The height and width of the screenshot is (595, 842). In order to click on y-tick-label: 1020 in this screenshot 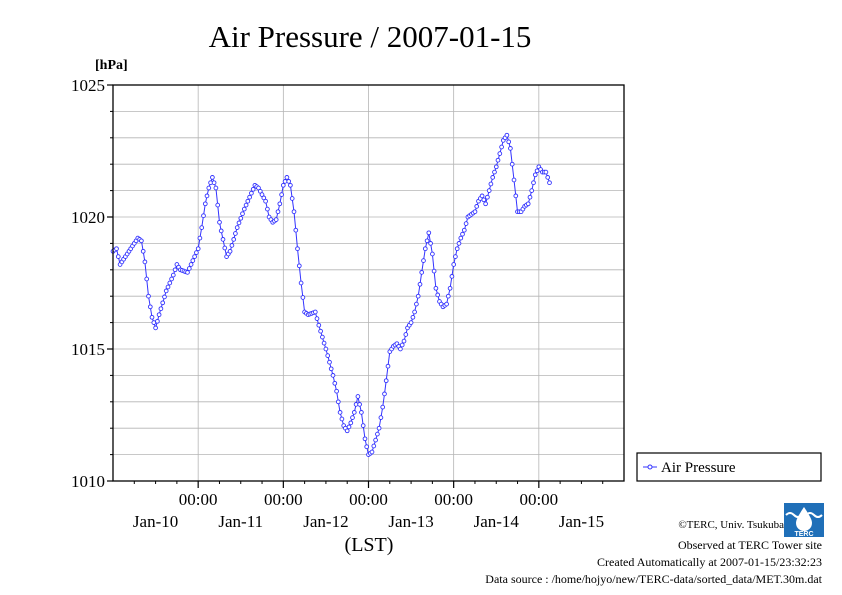, I will do `click(88, 217)`.